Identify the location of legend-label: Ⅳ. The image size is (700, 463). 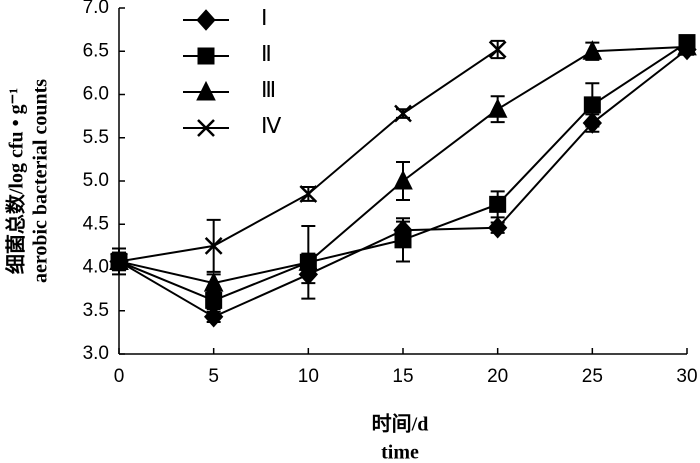
(271, 125).